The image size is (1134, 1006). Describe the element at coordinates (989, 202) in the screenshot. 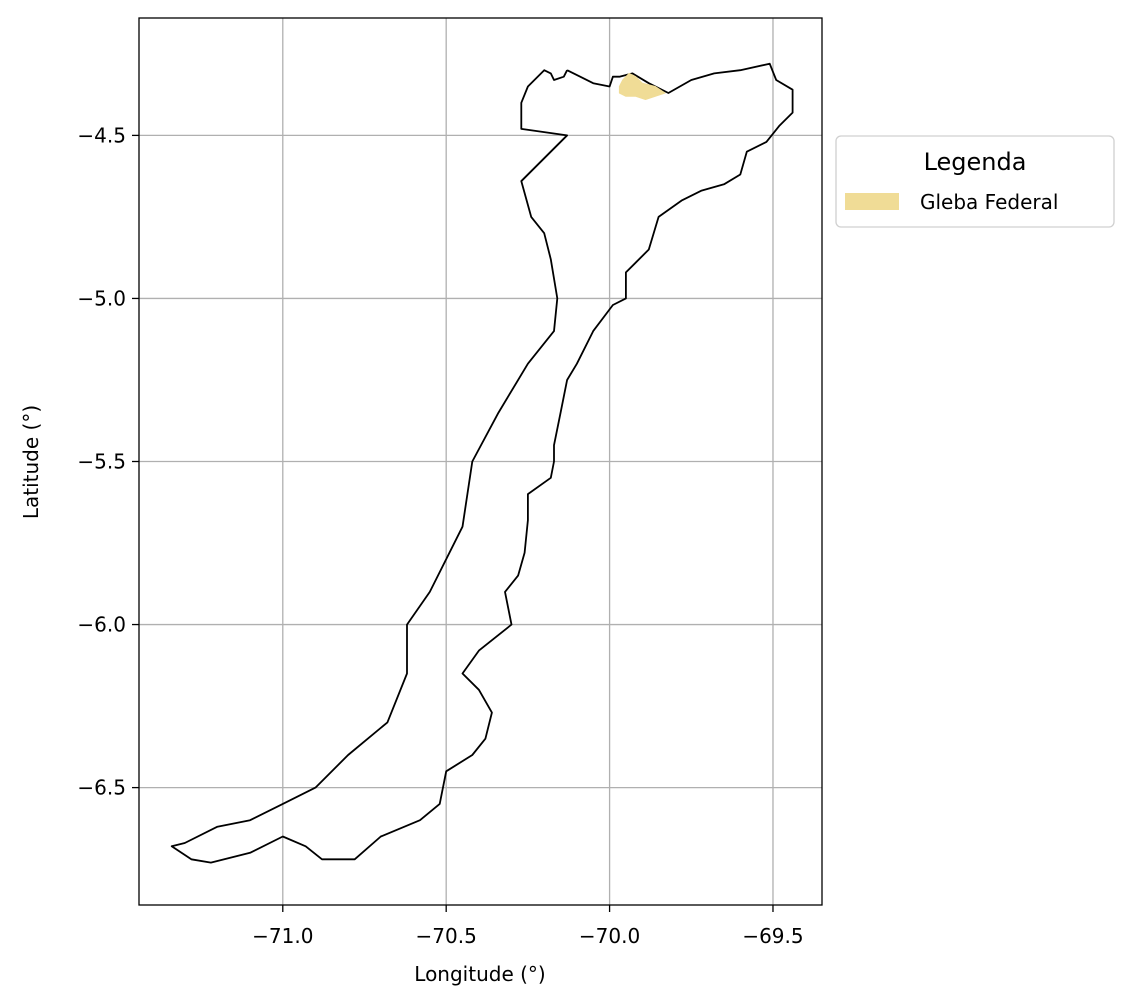

I see `legend-label-gleba-federal: Gleba Federal` at that location.